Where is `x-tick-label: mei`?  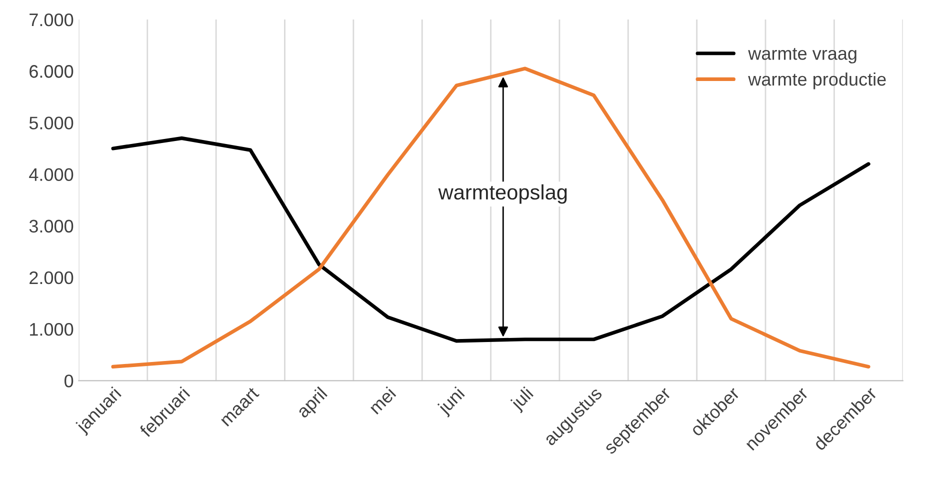 x-tick-label: mei is located at coordinates (382, 400).